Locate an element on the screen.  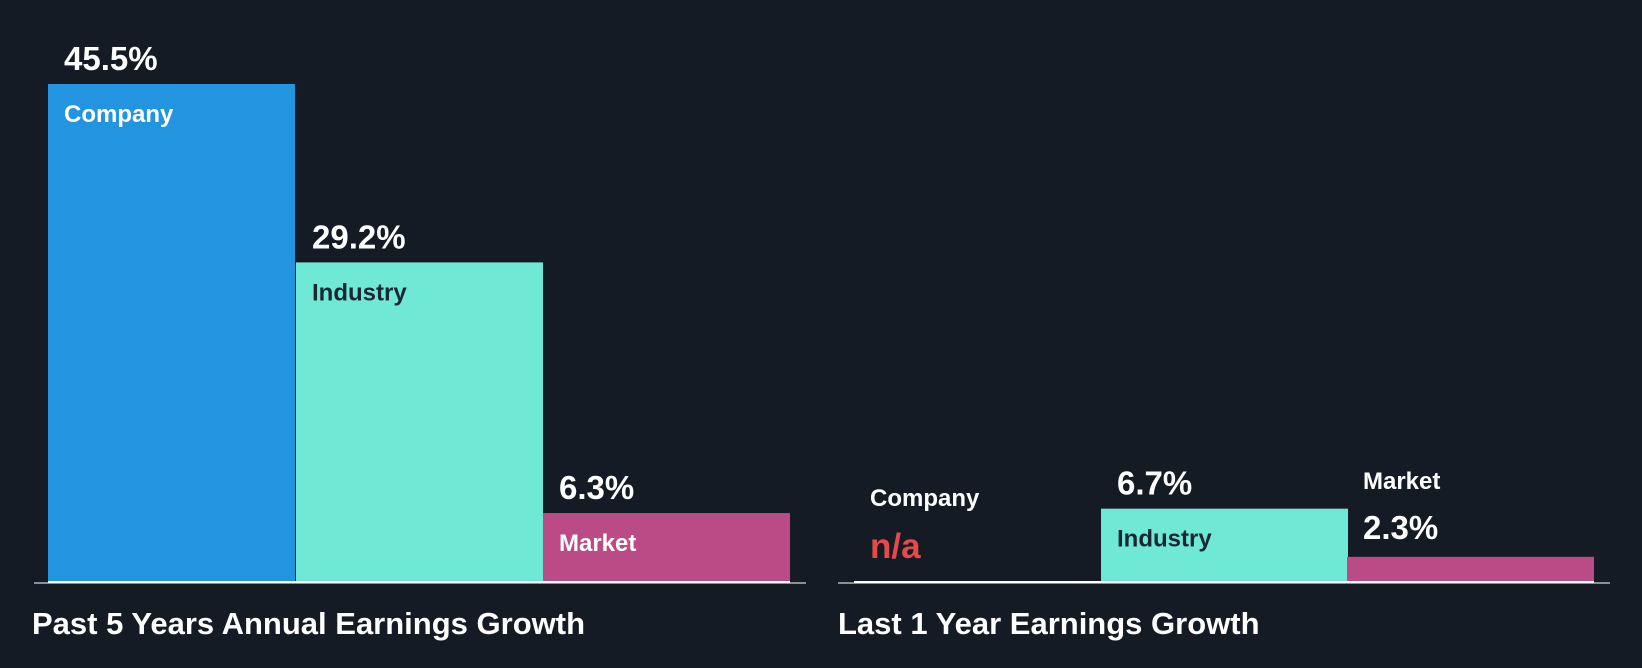
last-1-year-bar-market is located at coordinates (1470, 569).